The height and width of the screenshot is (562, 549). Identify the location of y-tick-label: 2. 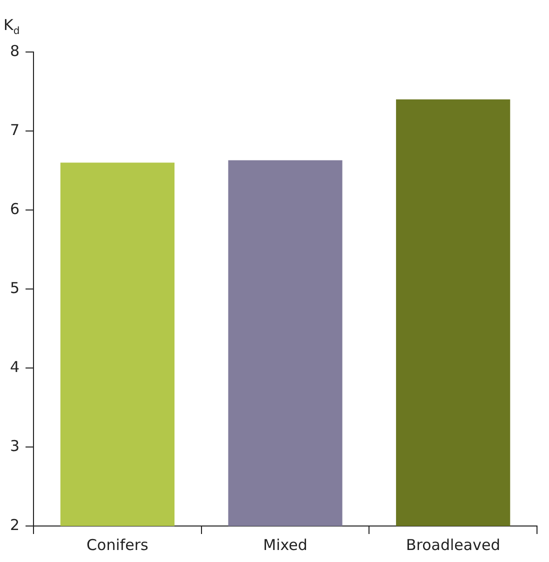
(15, 525).